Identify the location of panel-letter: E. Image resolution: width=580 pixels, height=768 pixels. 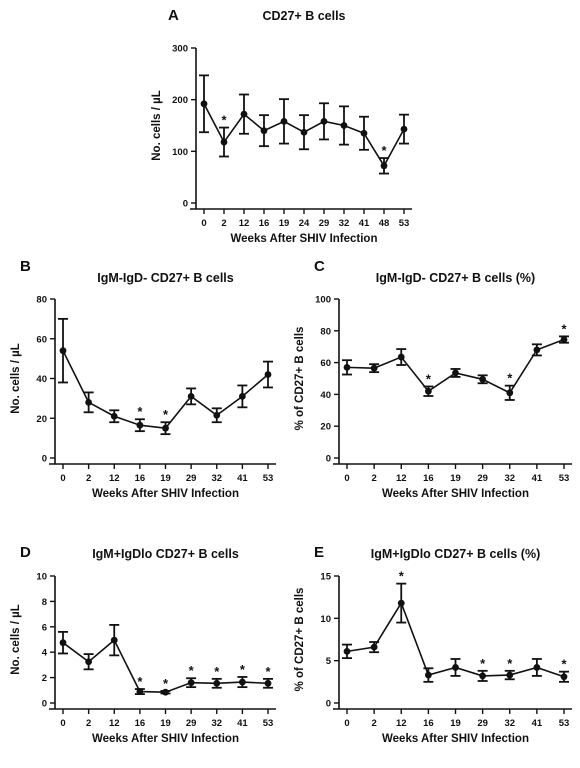
(319, 552).